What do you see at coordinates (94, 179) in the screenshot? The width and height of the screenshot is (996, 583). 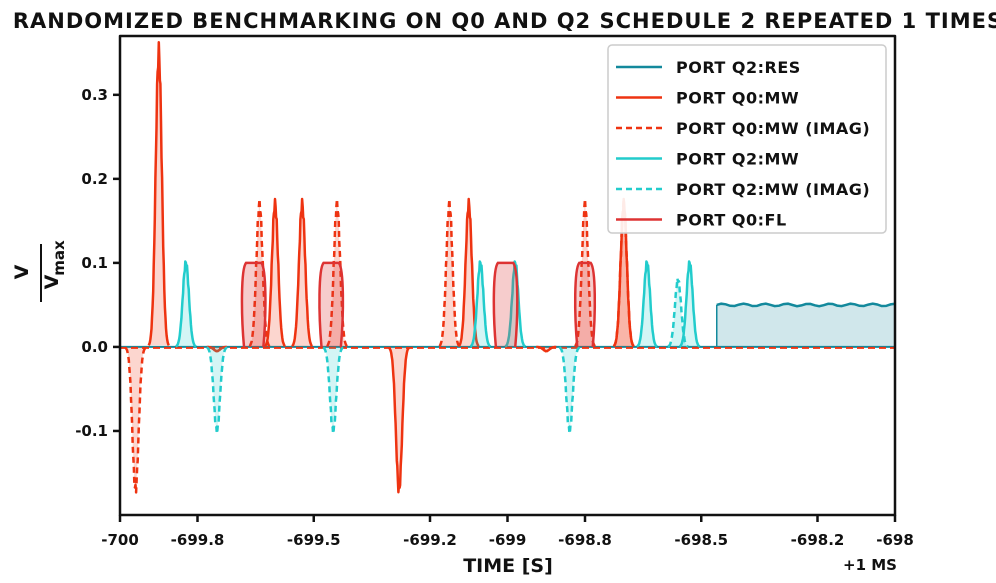 I see `y-tick-label: 0.2` at bounding box center [94, 179].